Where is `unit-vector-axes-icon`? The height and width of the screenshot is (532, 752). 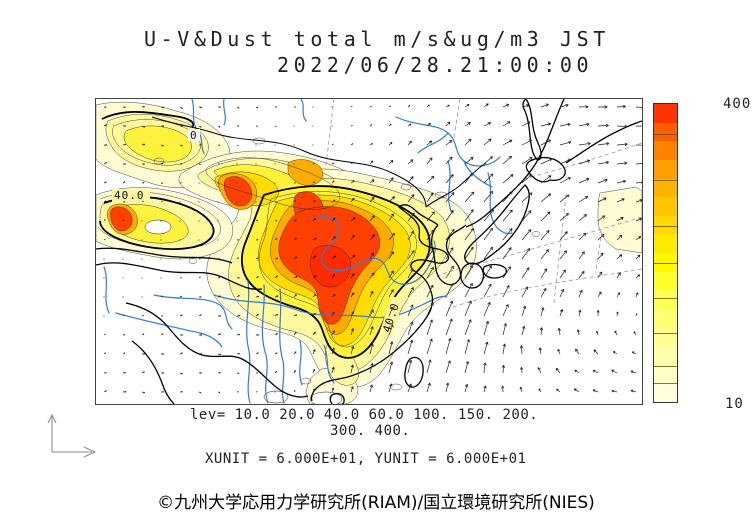
unit-vector-axes-icon is located at coordinates (72, 435).